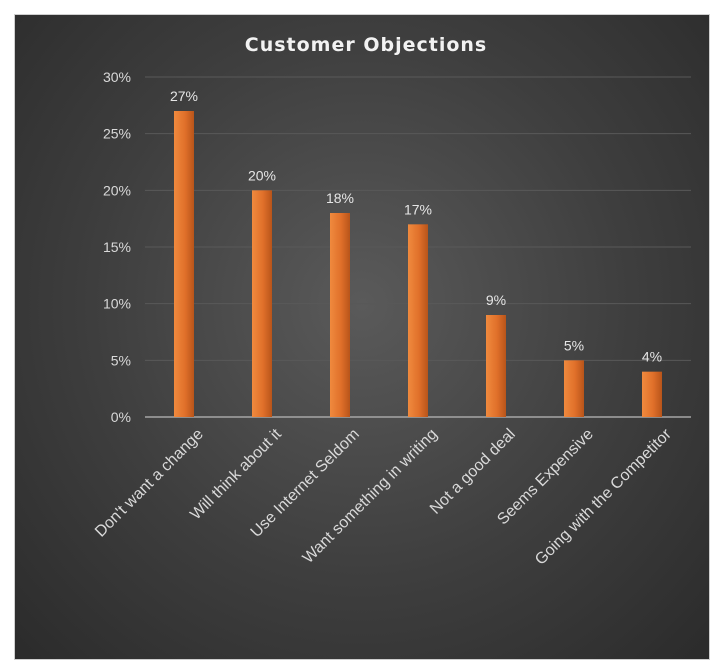 Image resolution: width=722 pixels, height=668 pixels. Describe the element at coordinates (652, 357) in the screenshot. I see `data-label: 4%` at that location.